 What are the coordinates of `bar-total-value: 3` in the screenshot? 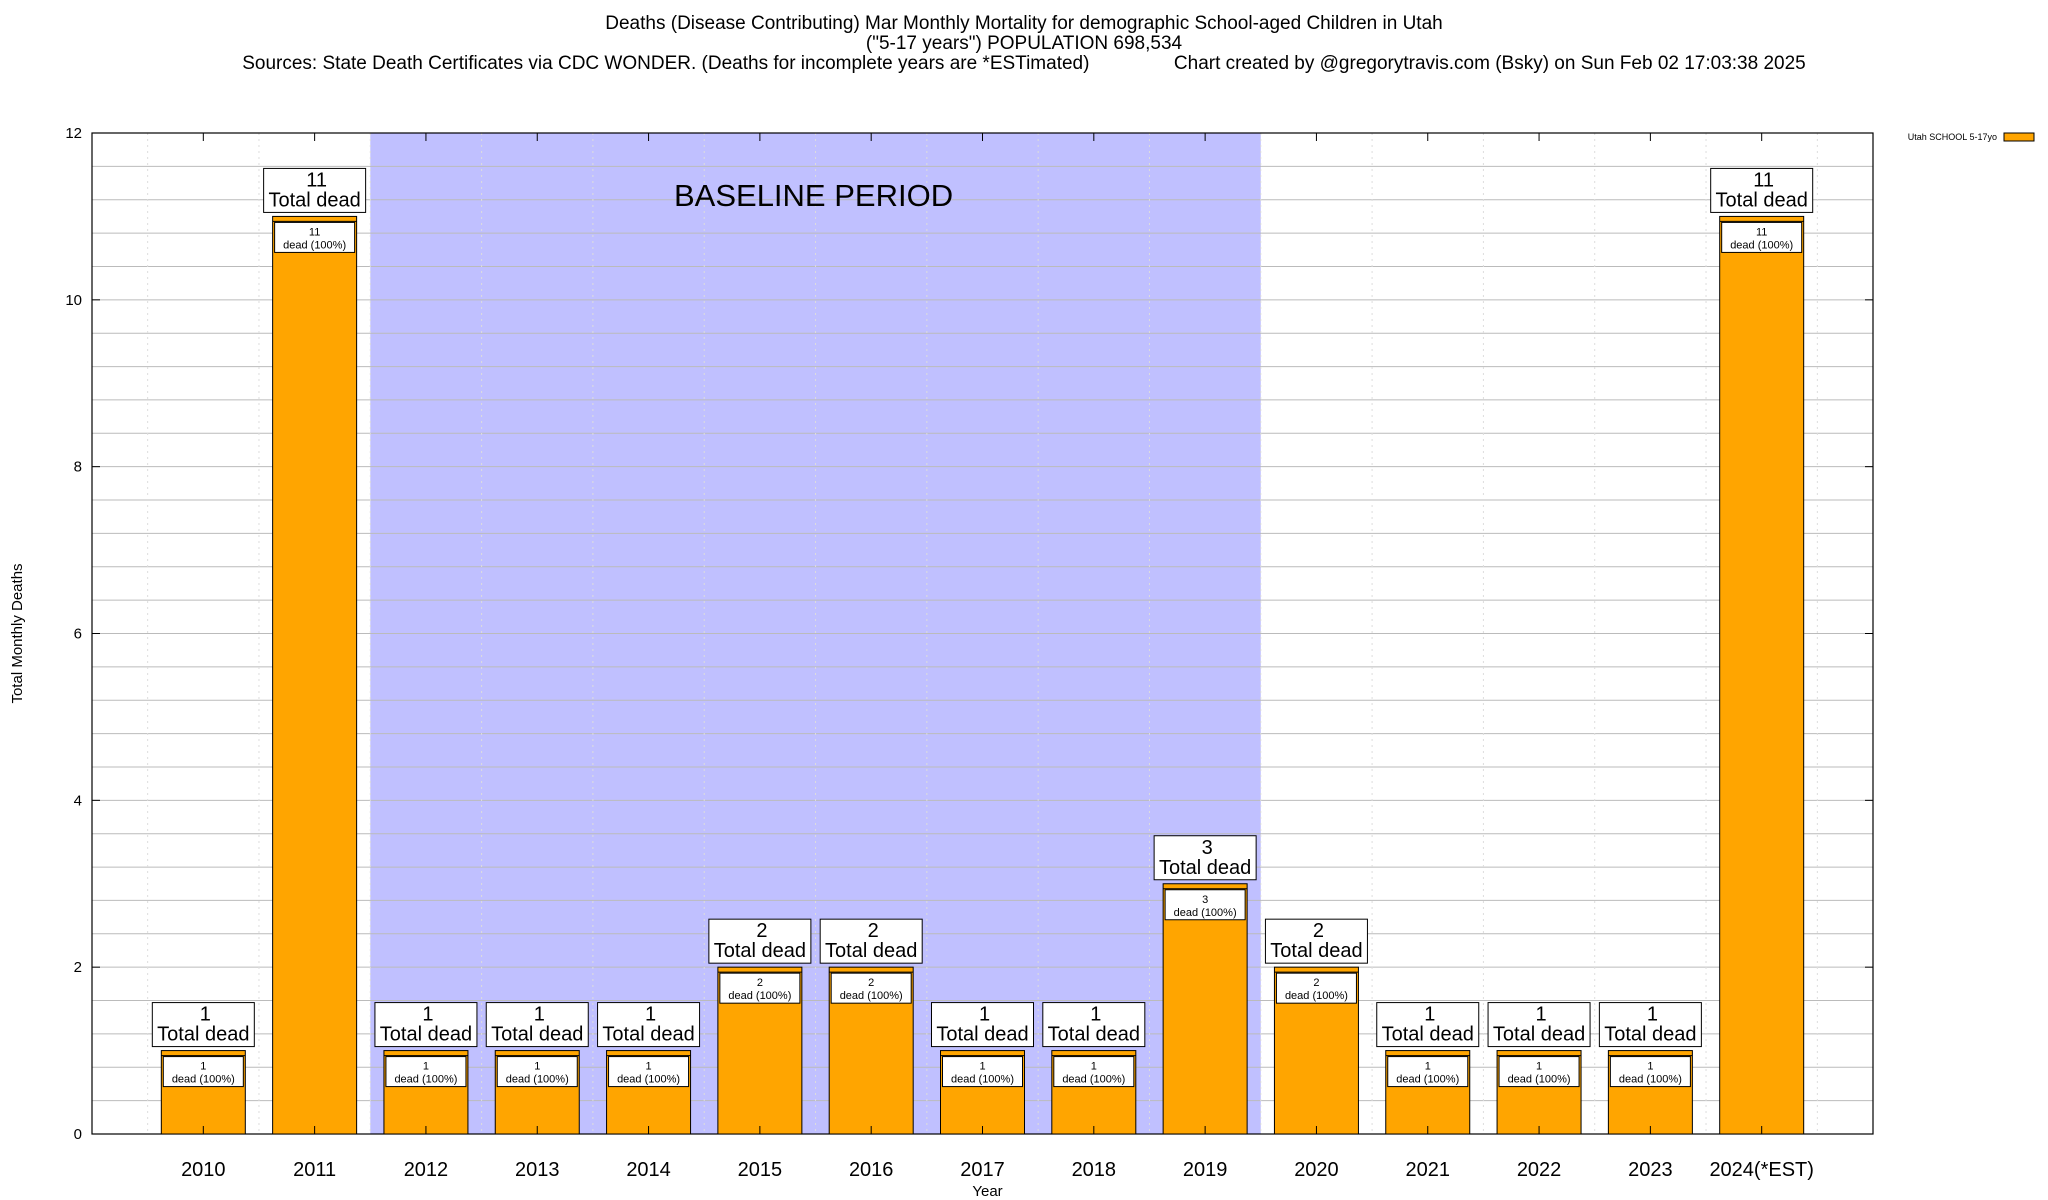 It's located at (1207, 848).